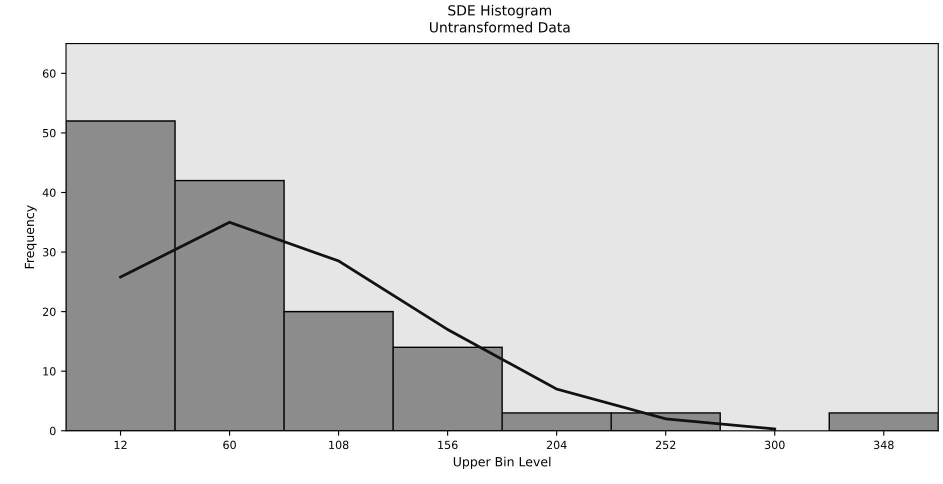 The width and height of the screenshot is (943, 484). Describe the element at coordinates (884, 445) in the screenshot. I see `x-tick-label: 348` at that location.